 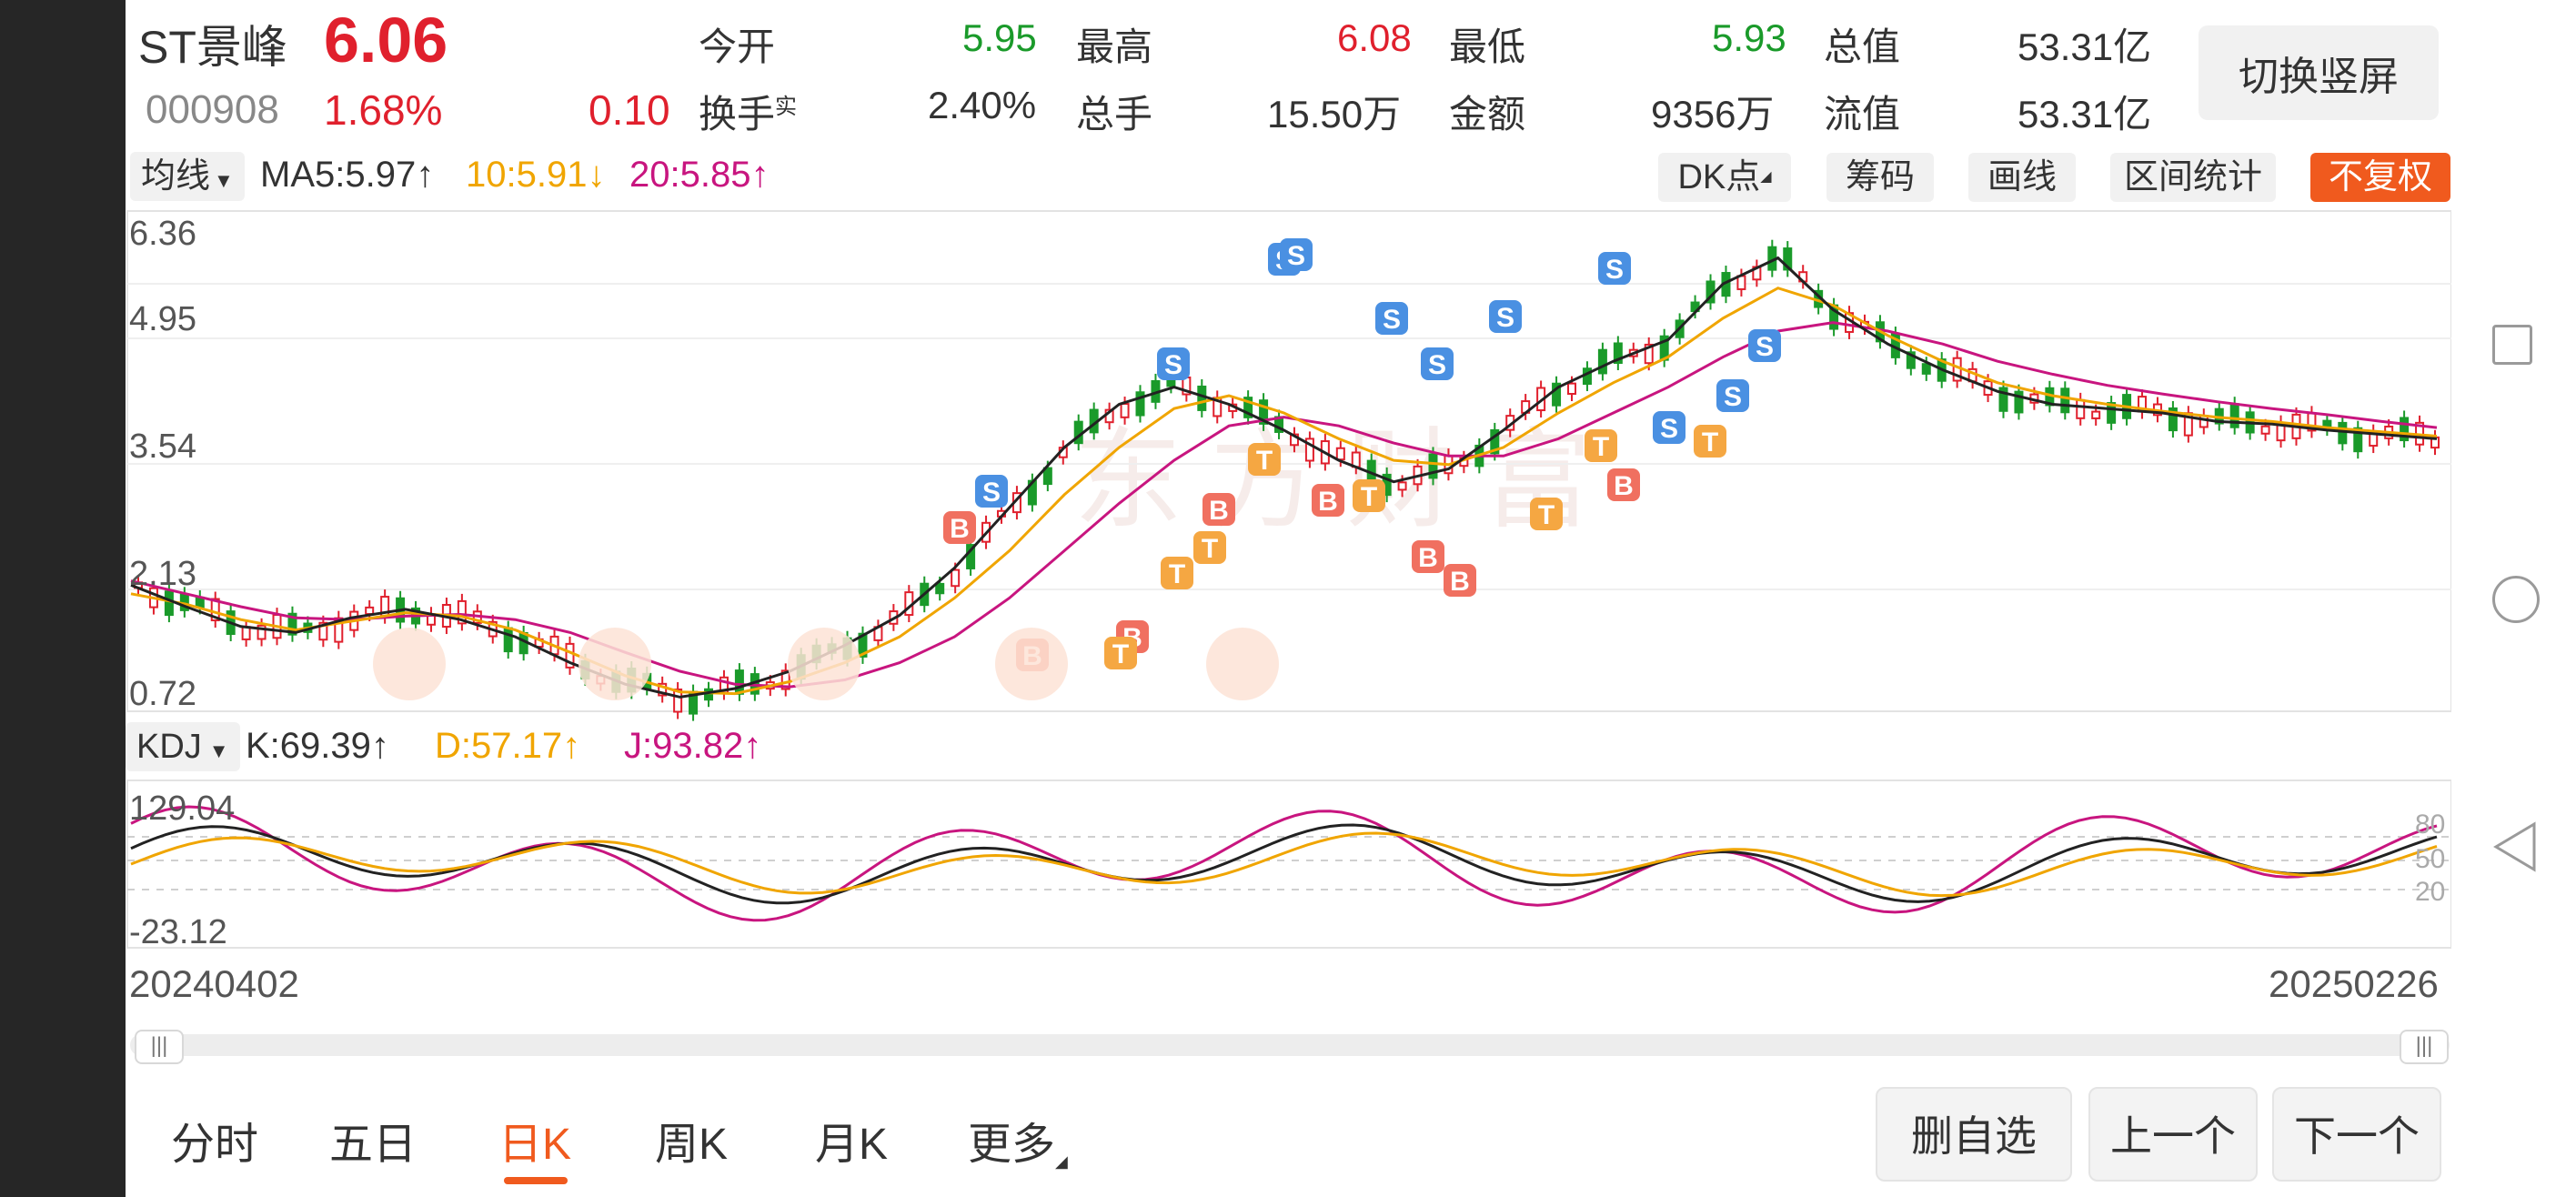 What do you see at coordinates (1880, 177) in the screenshot?
I see `chips-button: 筹码` at bounding box center [1880, 177].